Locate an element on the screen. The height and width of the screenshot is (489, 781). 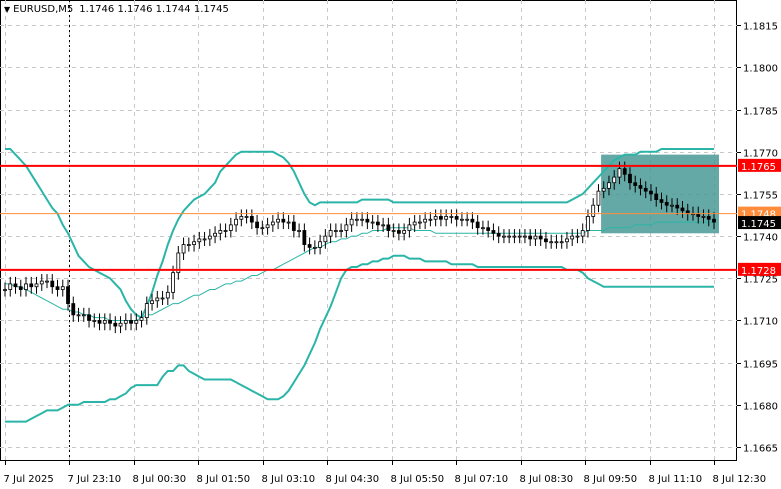
x-tick-label: 8 Jul 08:30 is located at coordinates (547, 479).